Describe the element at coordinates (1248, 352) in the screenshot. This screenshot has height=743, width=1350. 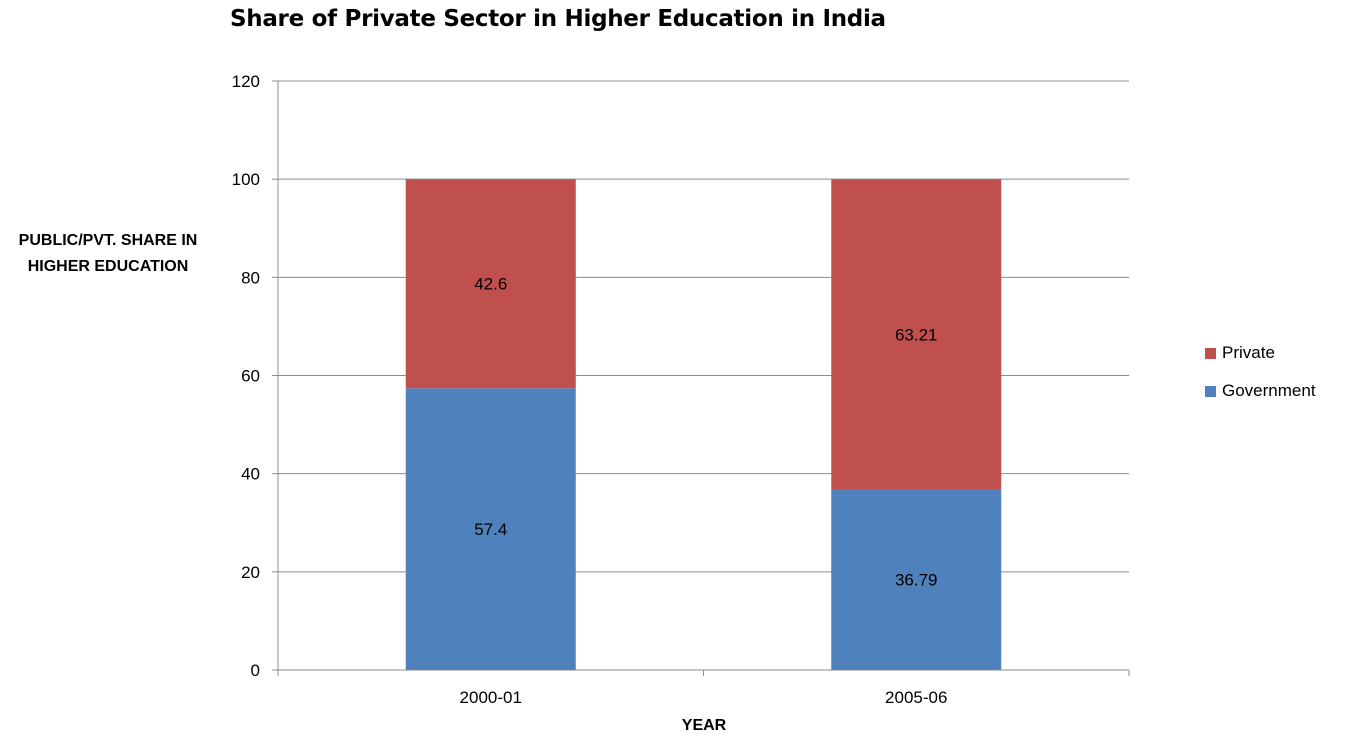
I see `legend-label: Private` at that location.